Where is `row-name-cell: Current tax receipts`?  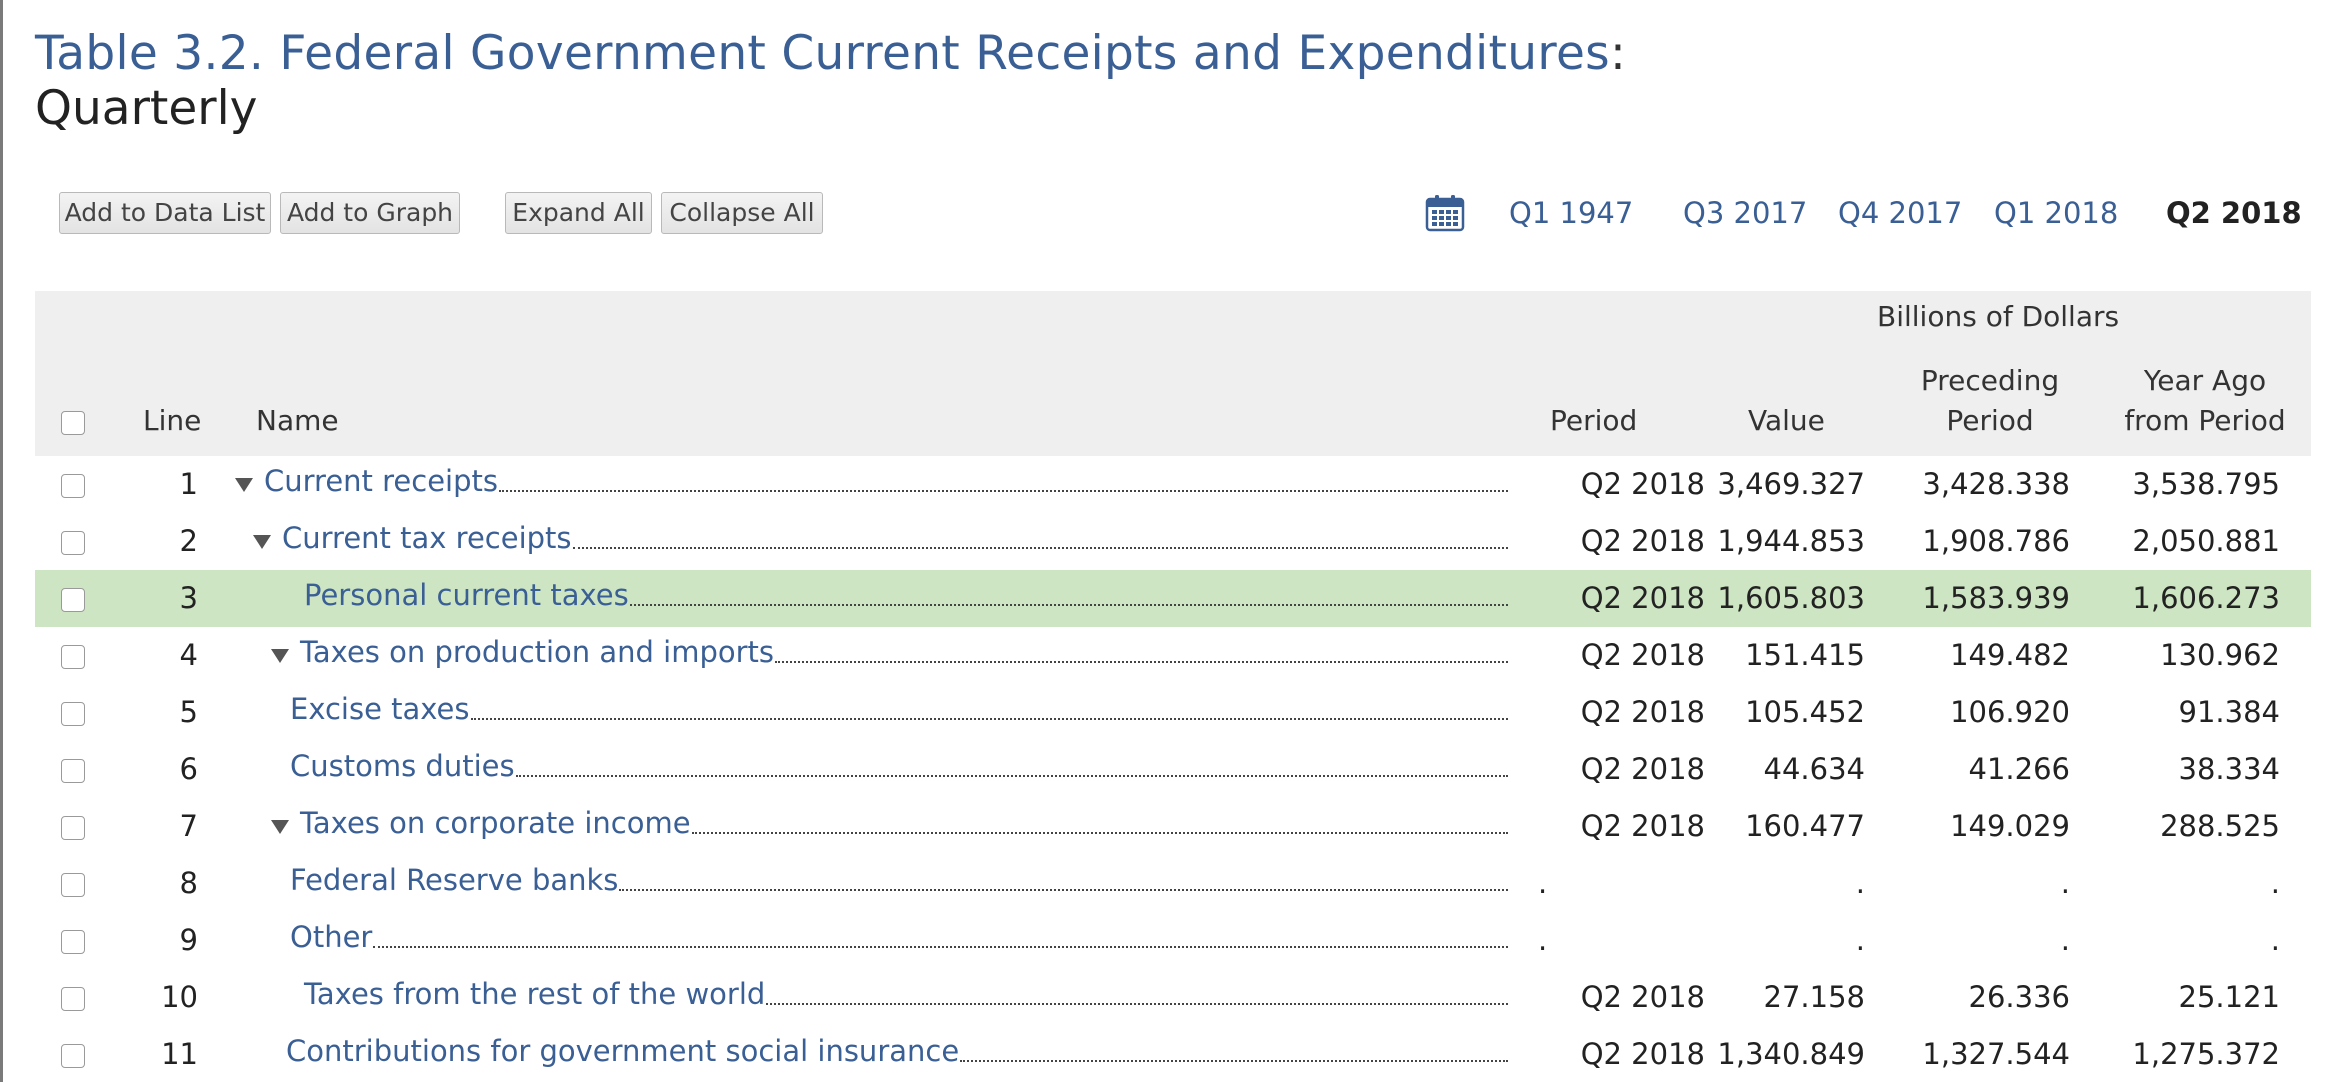
row-name-cell: Current tax receipts is located at coordinates (880, 541).